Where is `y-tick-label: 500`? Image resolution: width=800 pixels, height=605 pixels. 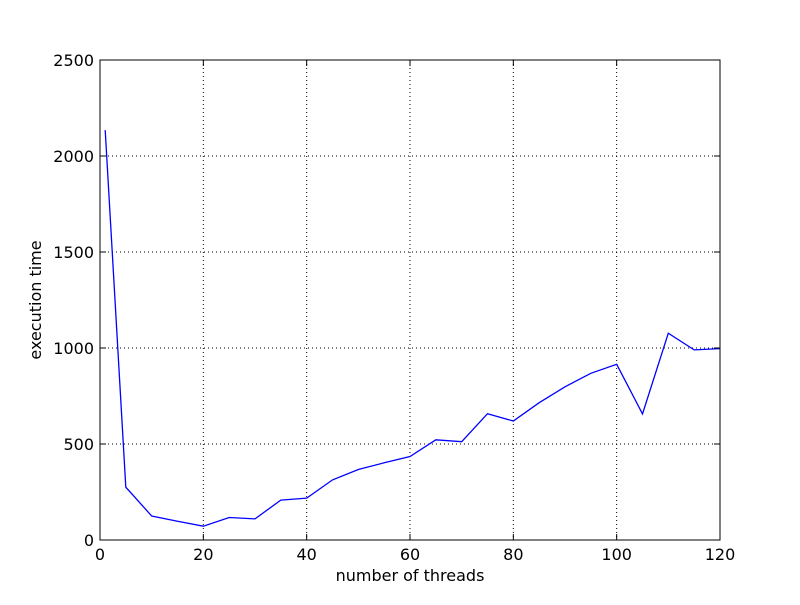
y-tick-label: 500 is located at coordinates (78, 444).